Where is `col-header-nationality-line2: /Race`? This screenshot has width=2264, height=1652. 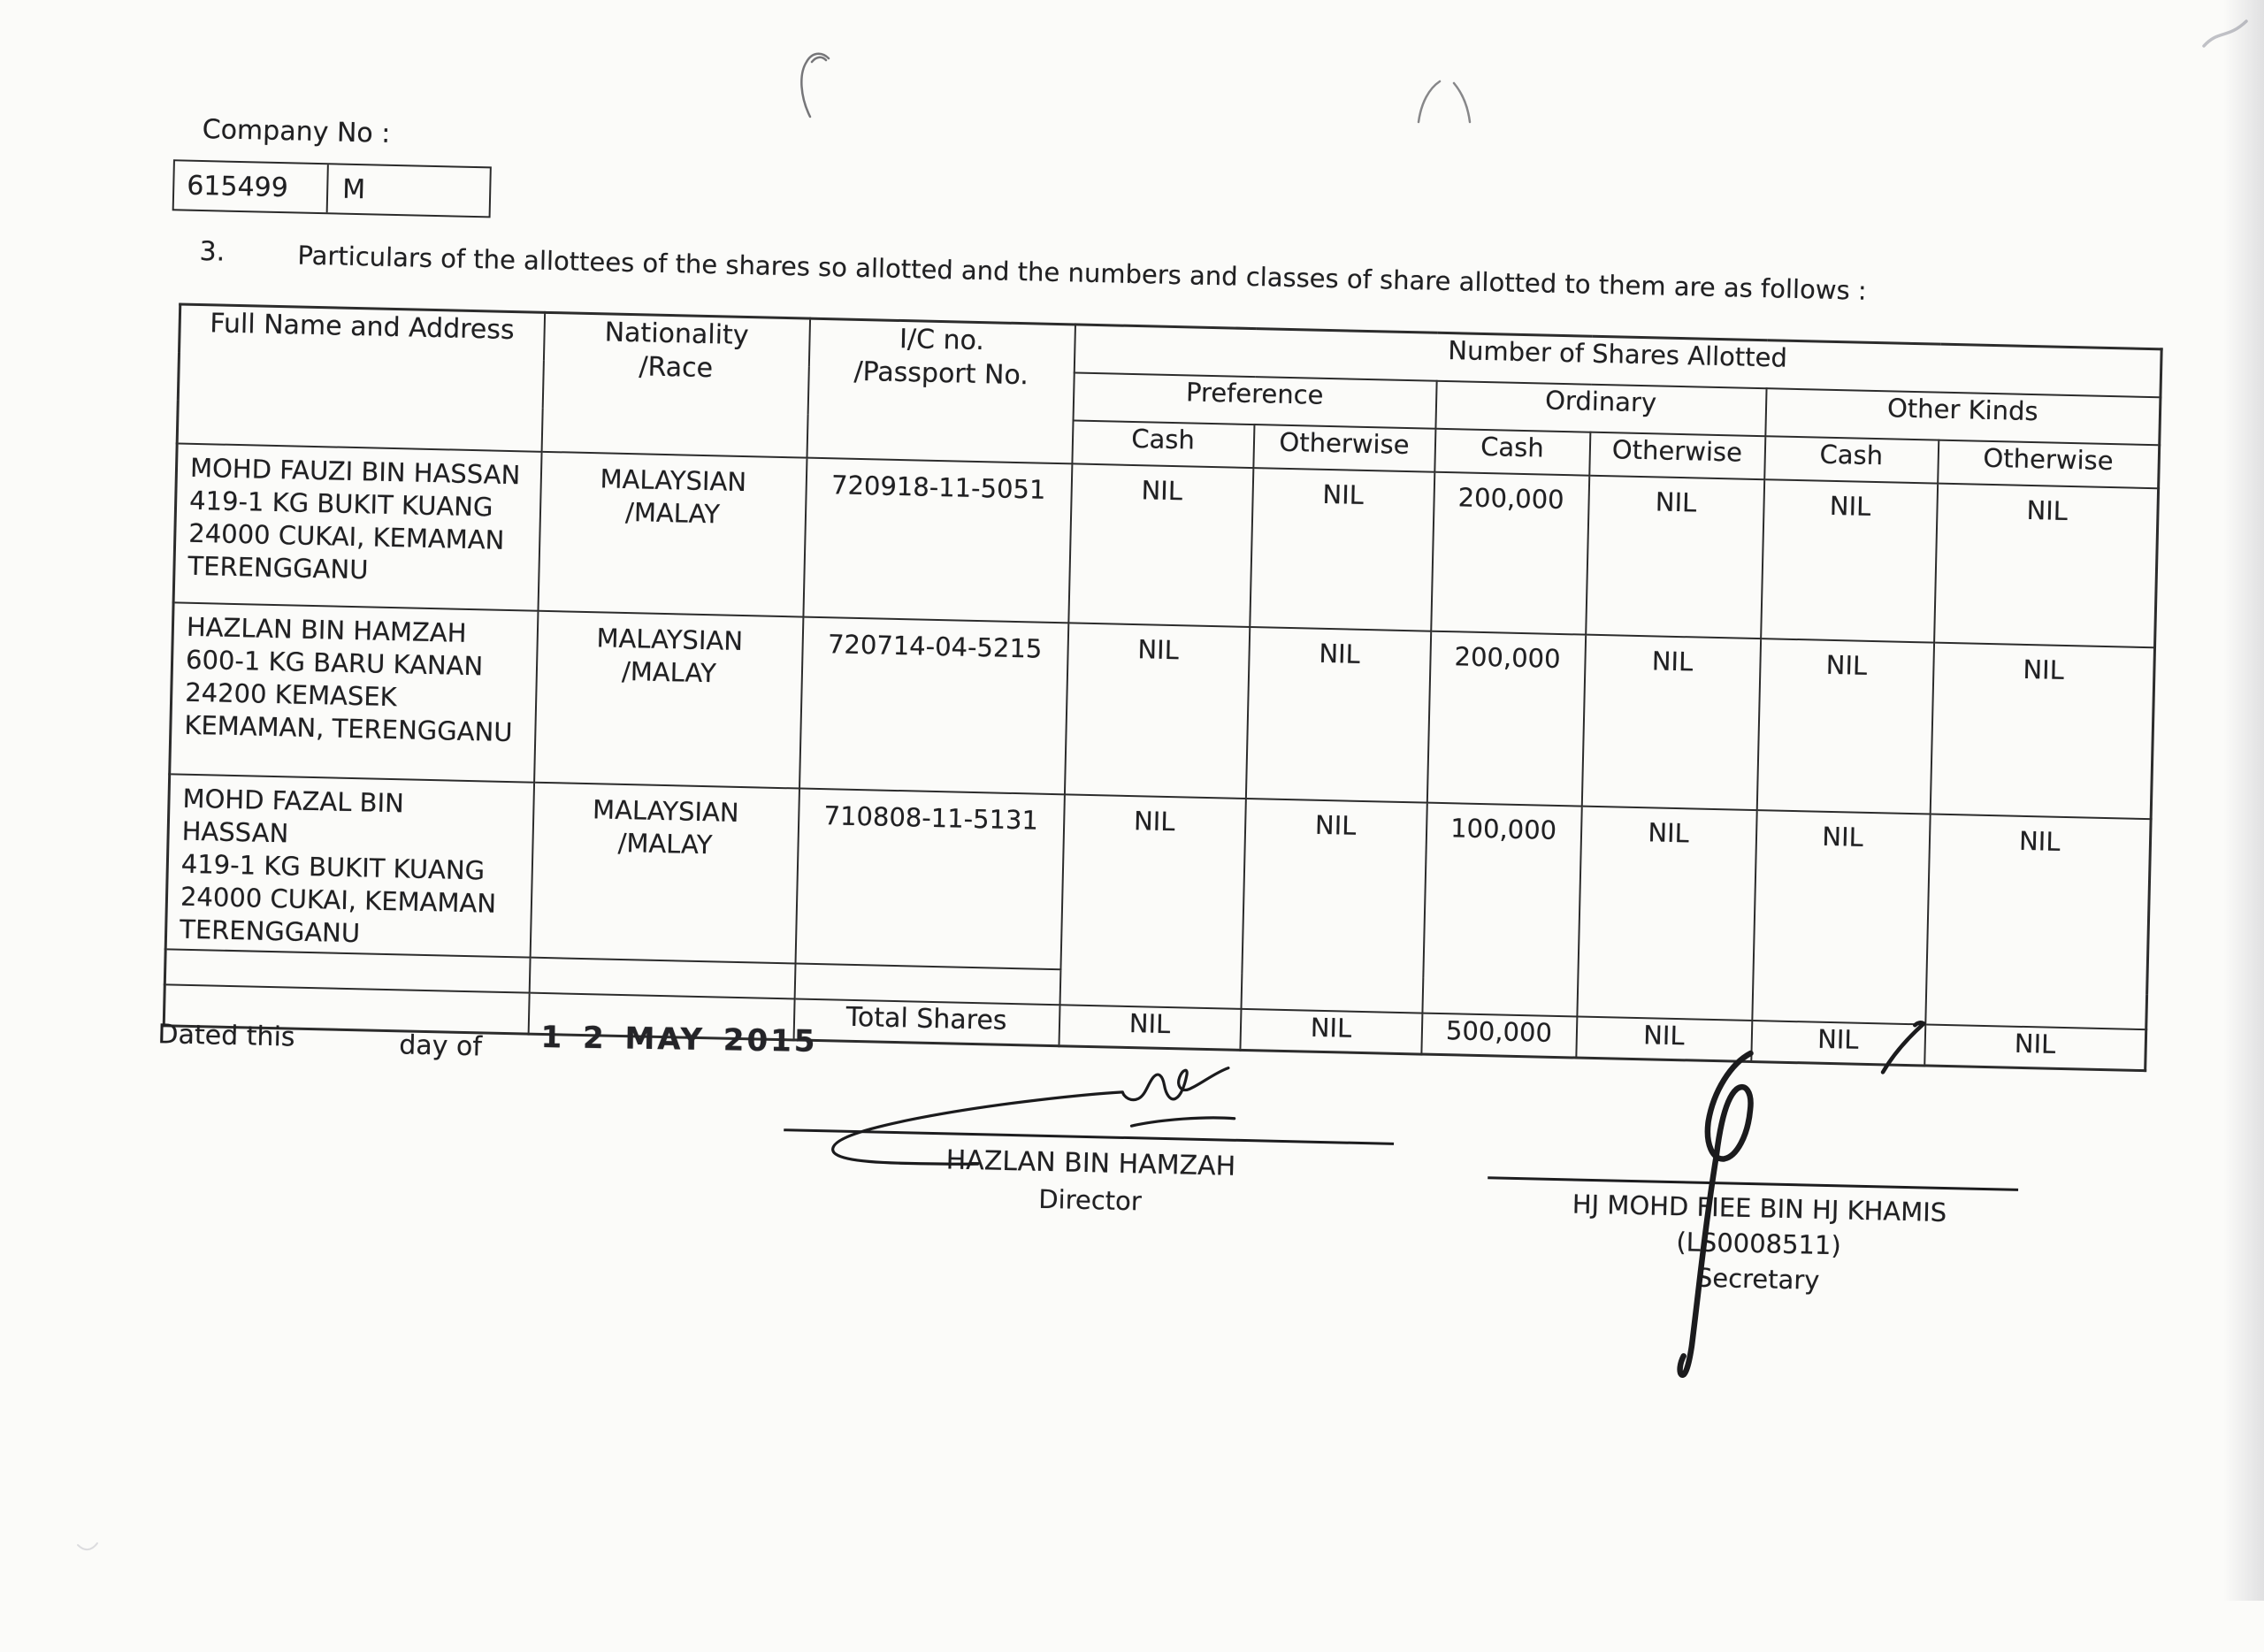
col-header-nationality-line2: /Race is located at coordinates (676, 368).